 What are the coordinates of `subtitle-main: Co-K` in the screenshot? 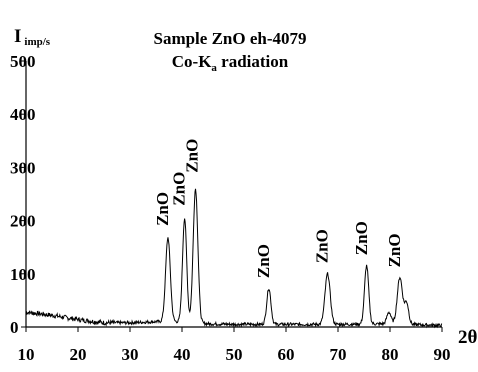 It's located at (192, 61).